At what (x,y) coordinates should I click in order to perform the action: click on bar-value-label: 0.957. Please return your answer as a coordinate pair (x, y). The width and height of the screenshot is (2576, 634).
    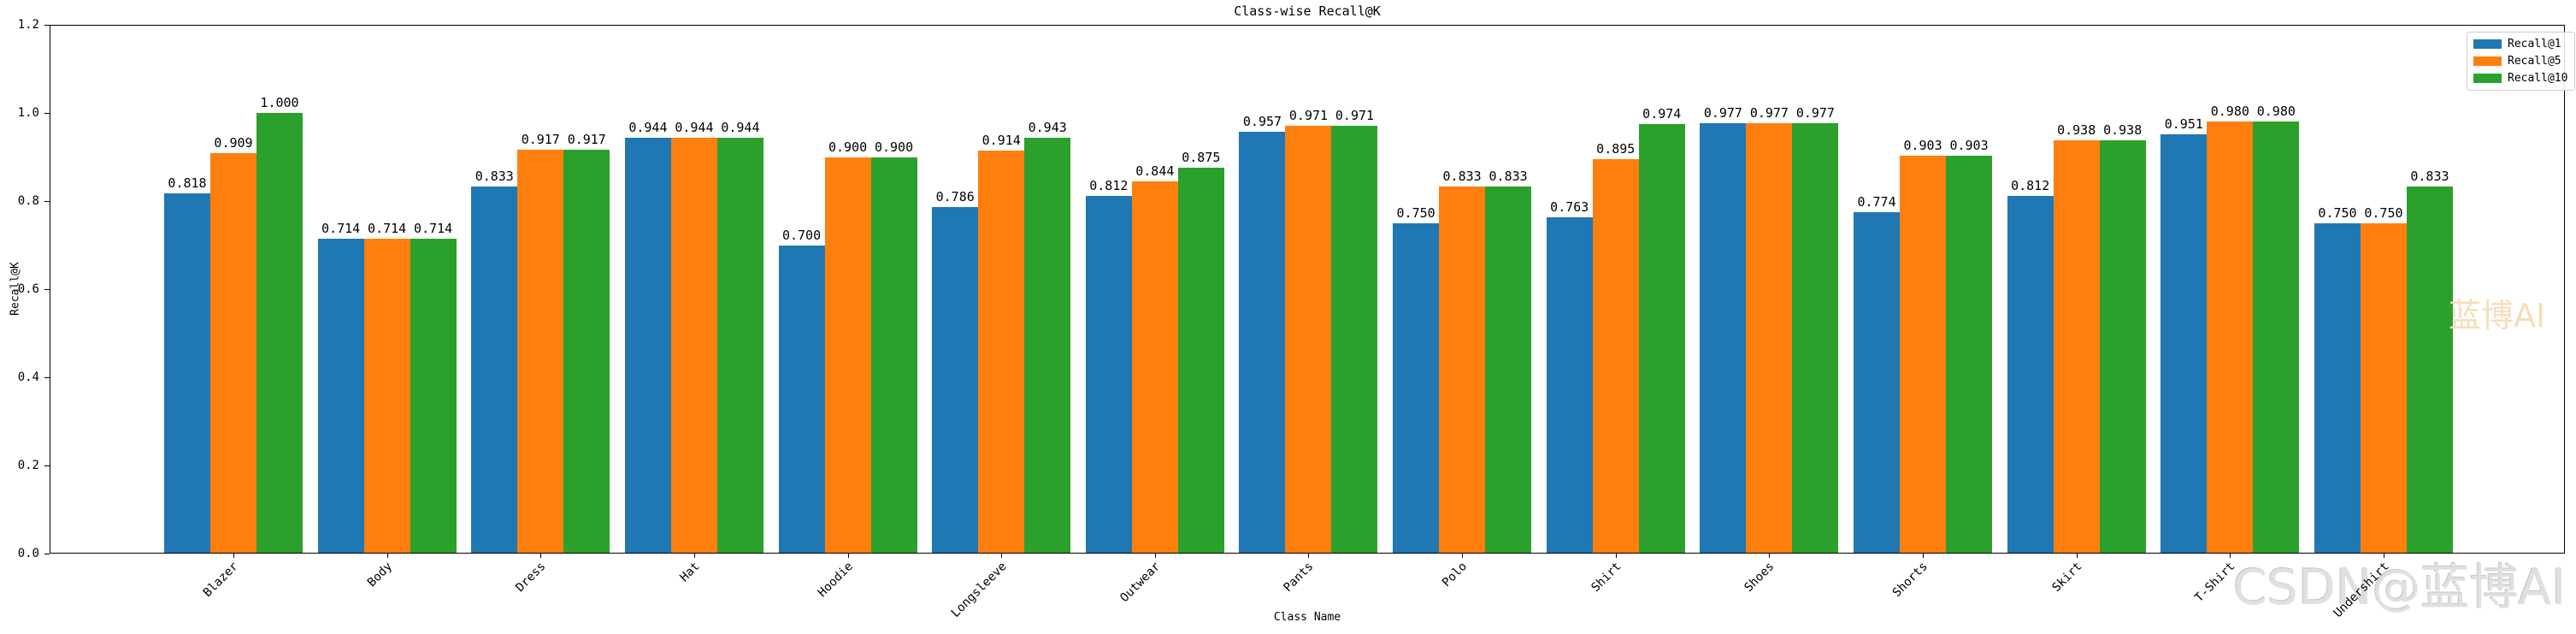
    Looking at the image, I should click on (1262, 122).